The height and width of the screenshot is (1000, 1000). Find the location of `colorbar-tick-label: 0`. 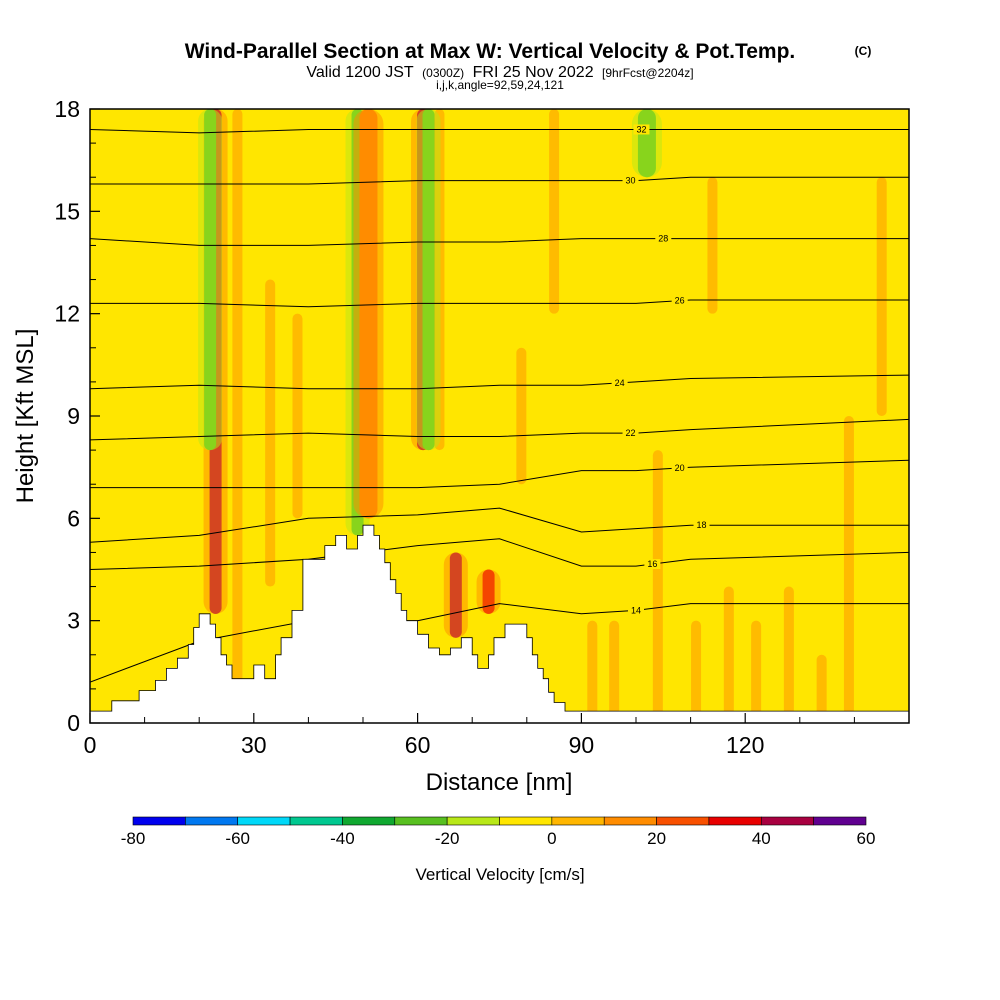

colorbar-tick-label: 0 is located at coordinates (551, 838).